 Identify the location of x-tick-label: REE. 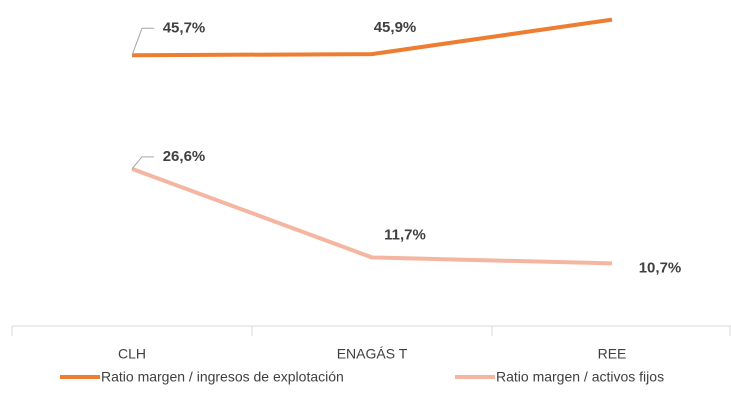
(612, 354).